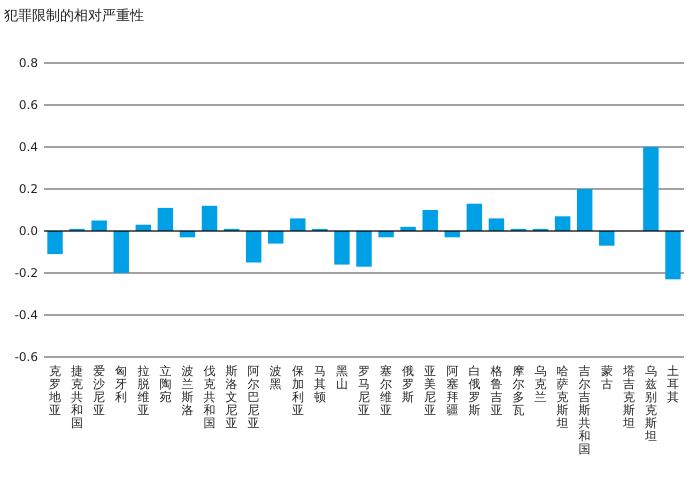 This screenshot has width=697, height=484. I want to click on x-tick-label: 斯洛文尼亚, so click(232, 397).